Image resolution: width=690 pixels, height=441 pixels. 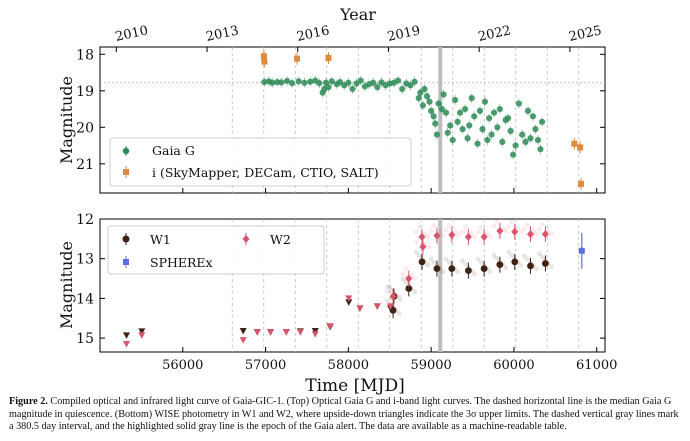 I want to click on top-legend: Gaia G i (SkyMapper, DECam, CTIO, SALT), so click(x=260, y=162).